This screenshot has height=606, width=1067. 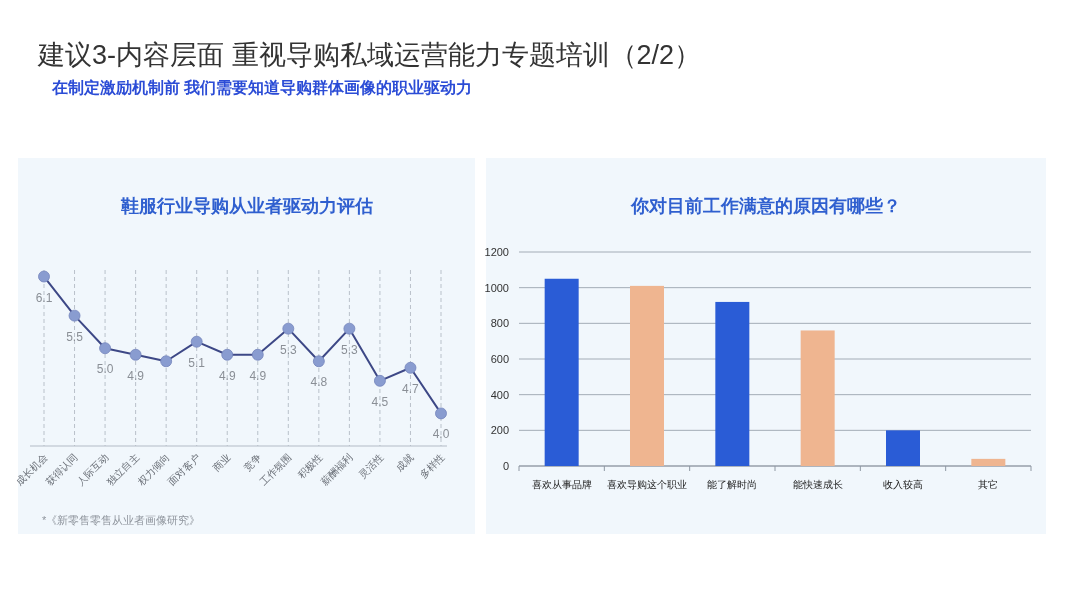 I want to click on x-tick-label: 能了解时尚, so click(x=732, y=484).